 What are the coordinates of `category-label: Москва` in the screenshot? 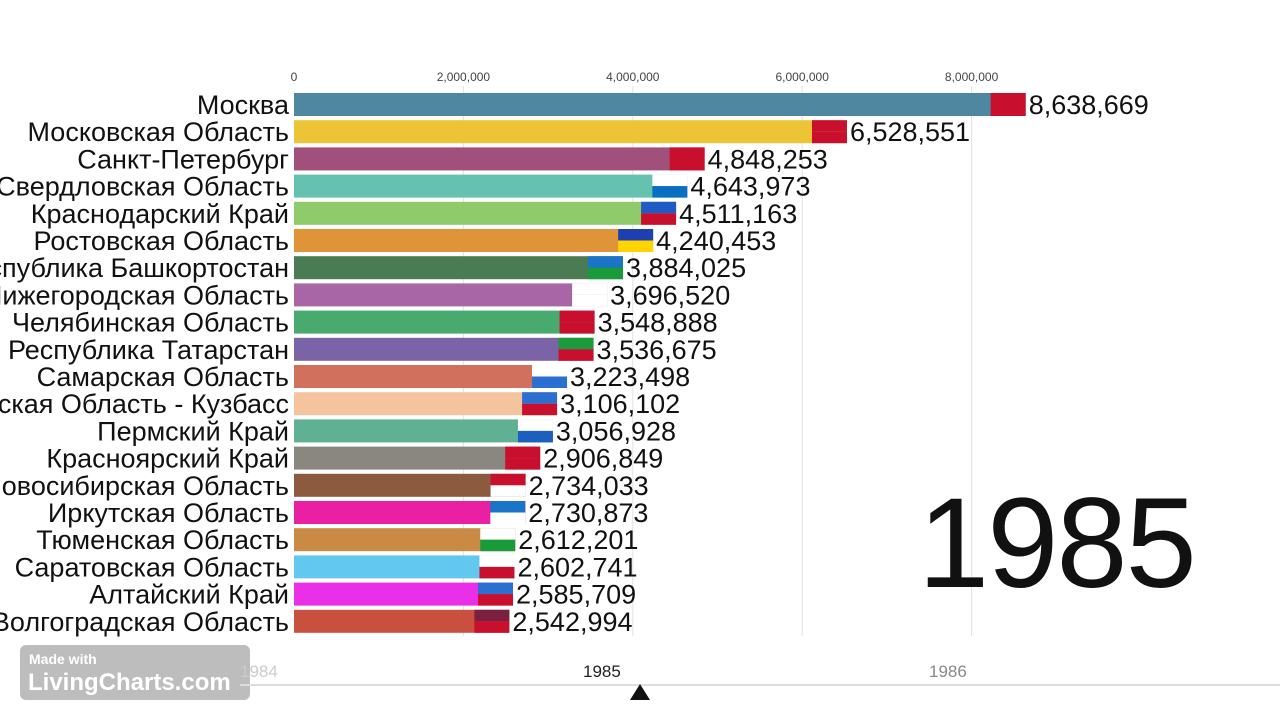 It's located at (243, 105).